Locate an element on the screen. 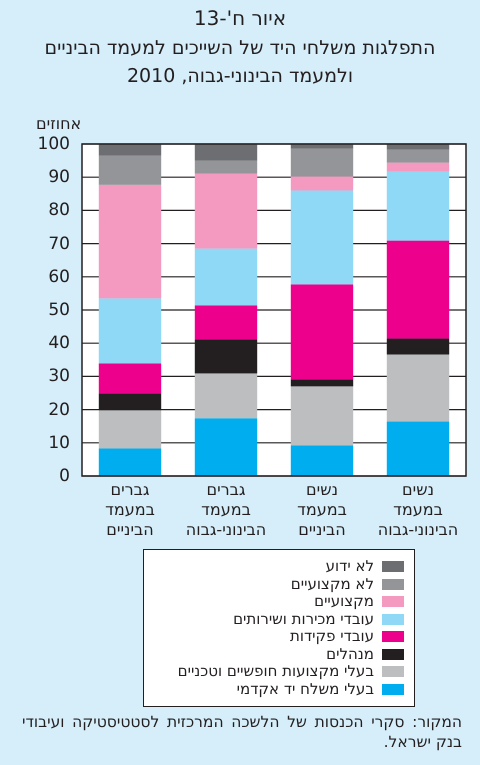 This screenshot has width=480, height=765. y-tick-label: 10 is located at coordinates (58, 443).